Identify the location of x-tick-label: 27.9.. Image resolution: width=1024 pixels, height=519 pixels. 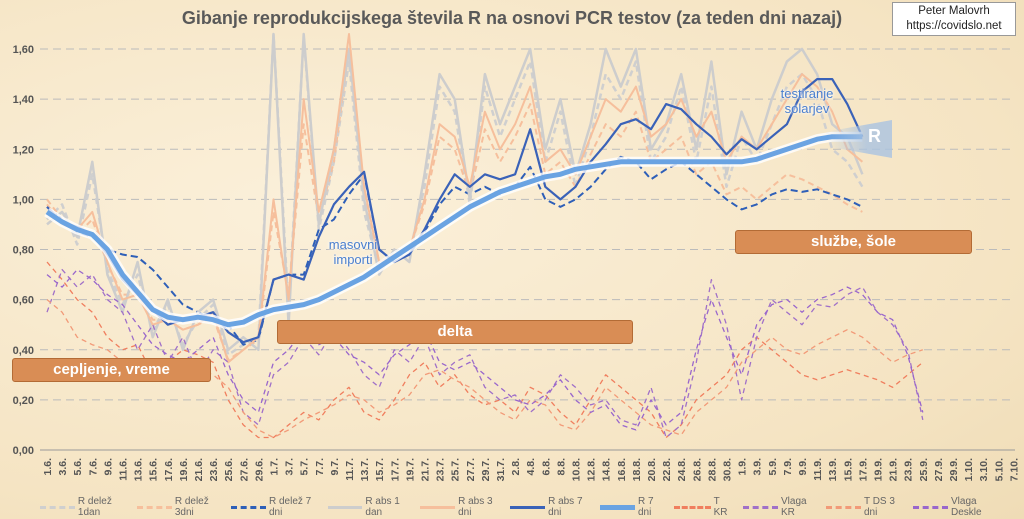
(939, 469).